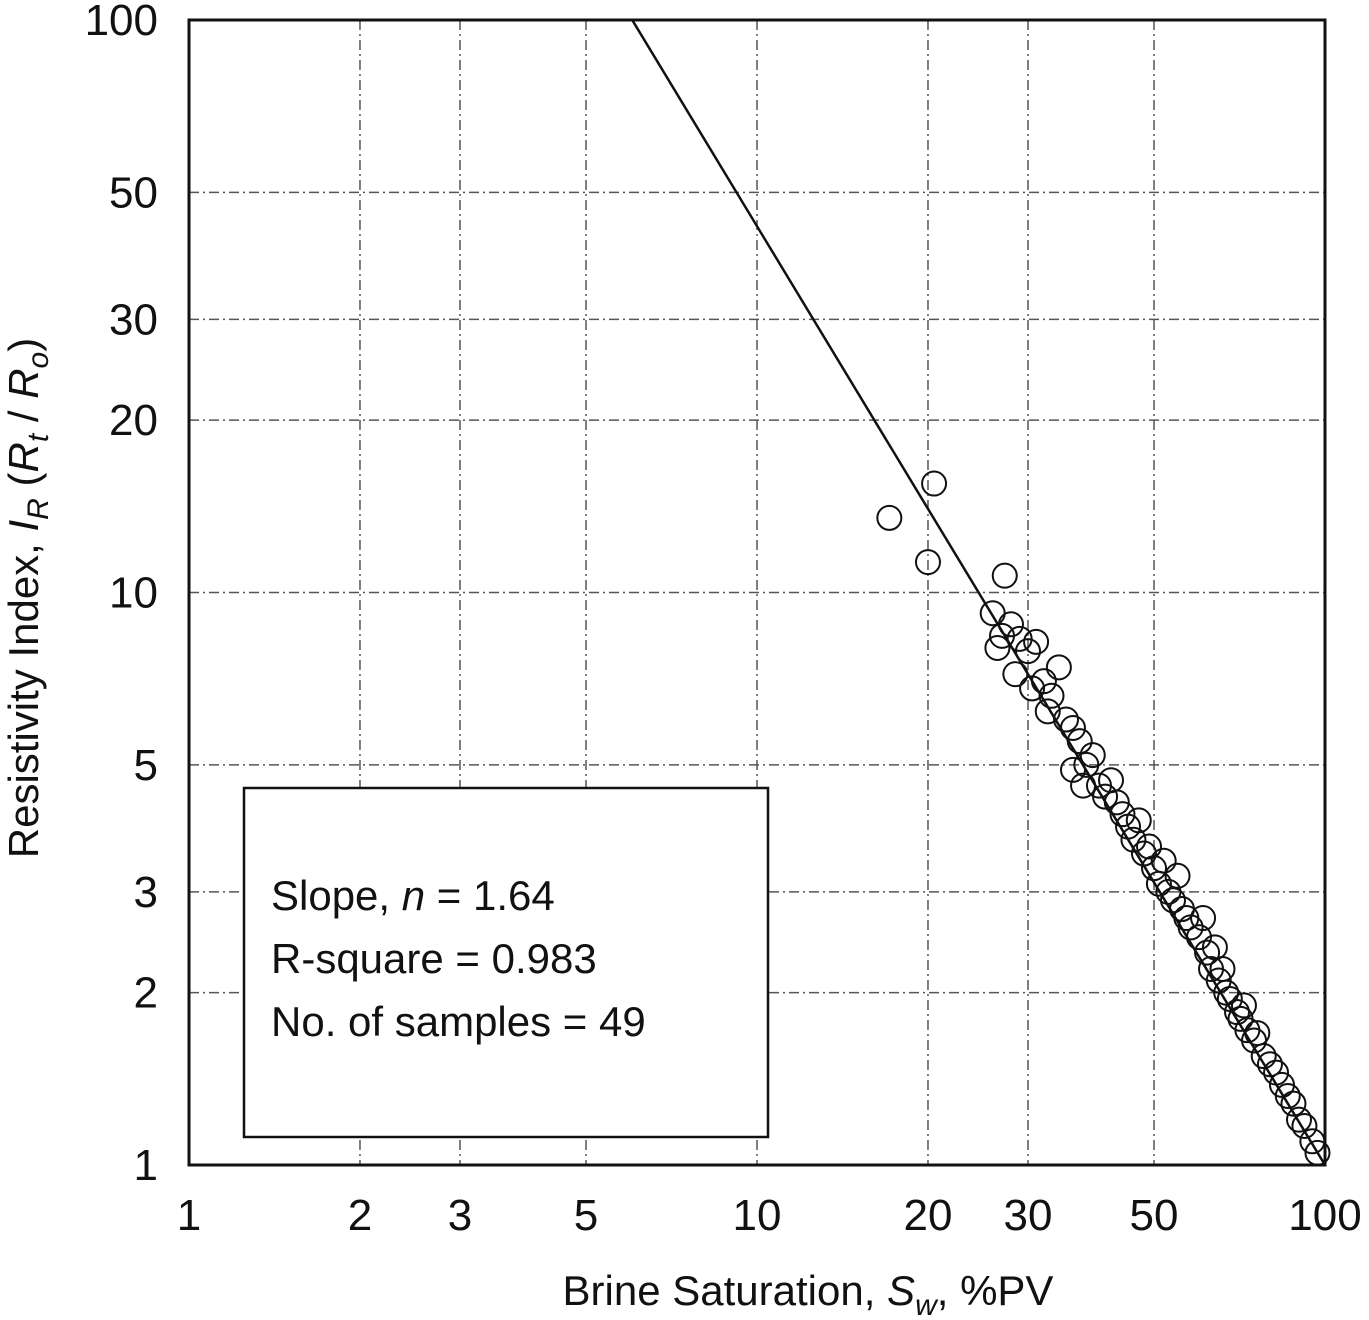  What do you see at coordinates (995, 1290) in the screenshot?
I see `x-label-part: , %PV` at bounding box center [995, 1290].